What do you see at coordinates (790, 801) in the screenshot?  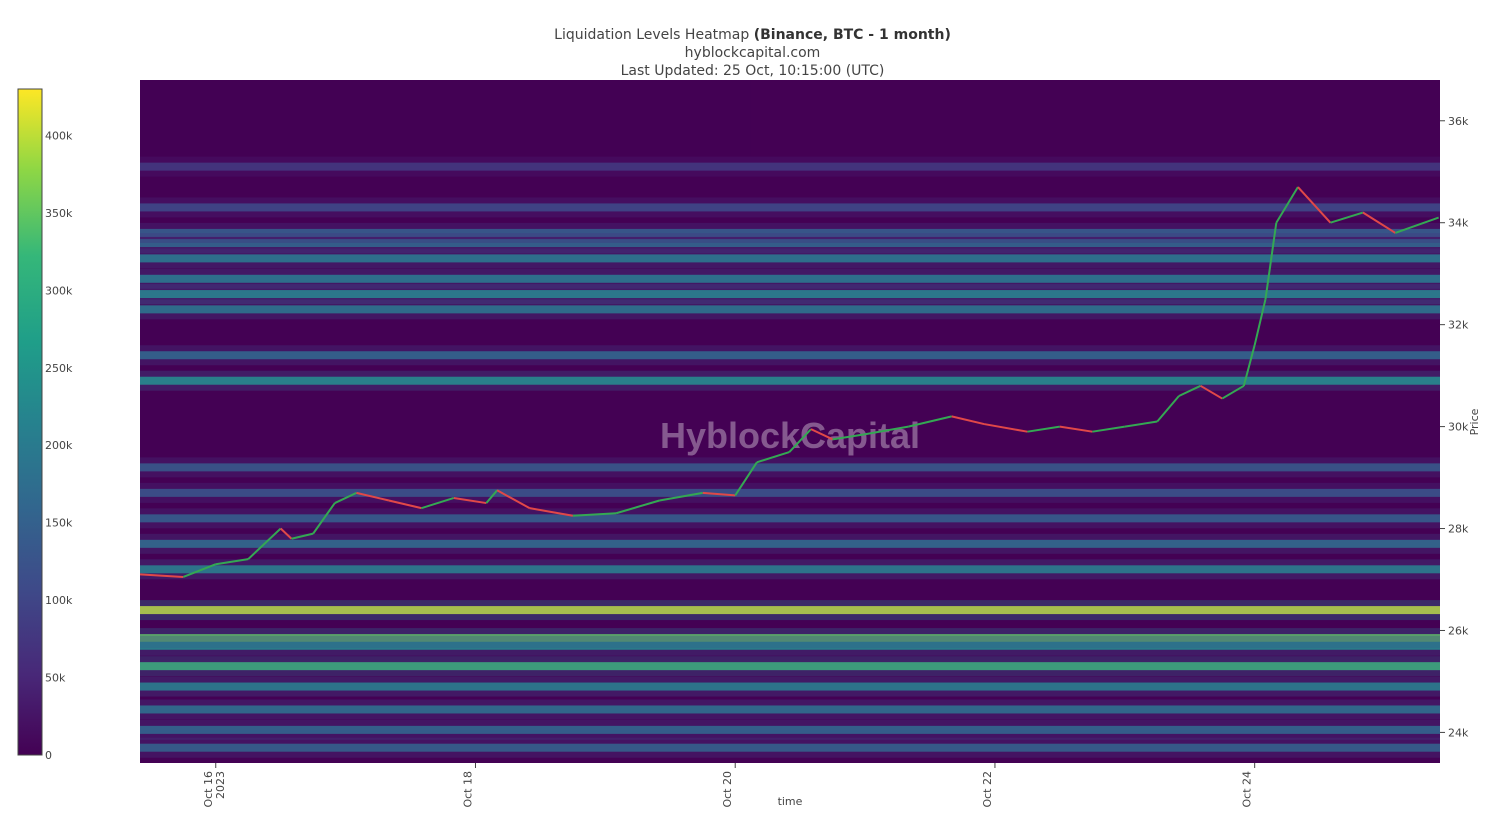 I see `x-axis-label: time` at bounding box center [790, 801].